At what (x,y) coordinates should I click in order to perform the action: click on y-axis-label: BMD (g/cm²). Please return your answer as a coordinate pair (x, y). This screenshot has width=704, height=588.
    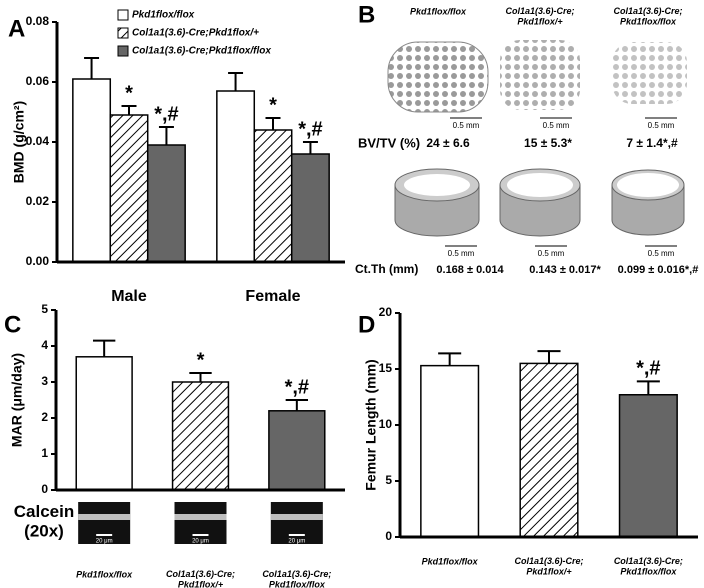
    Looking at the image, I should click on (19, 142).